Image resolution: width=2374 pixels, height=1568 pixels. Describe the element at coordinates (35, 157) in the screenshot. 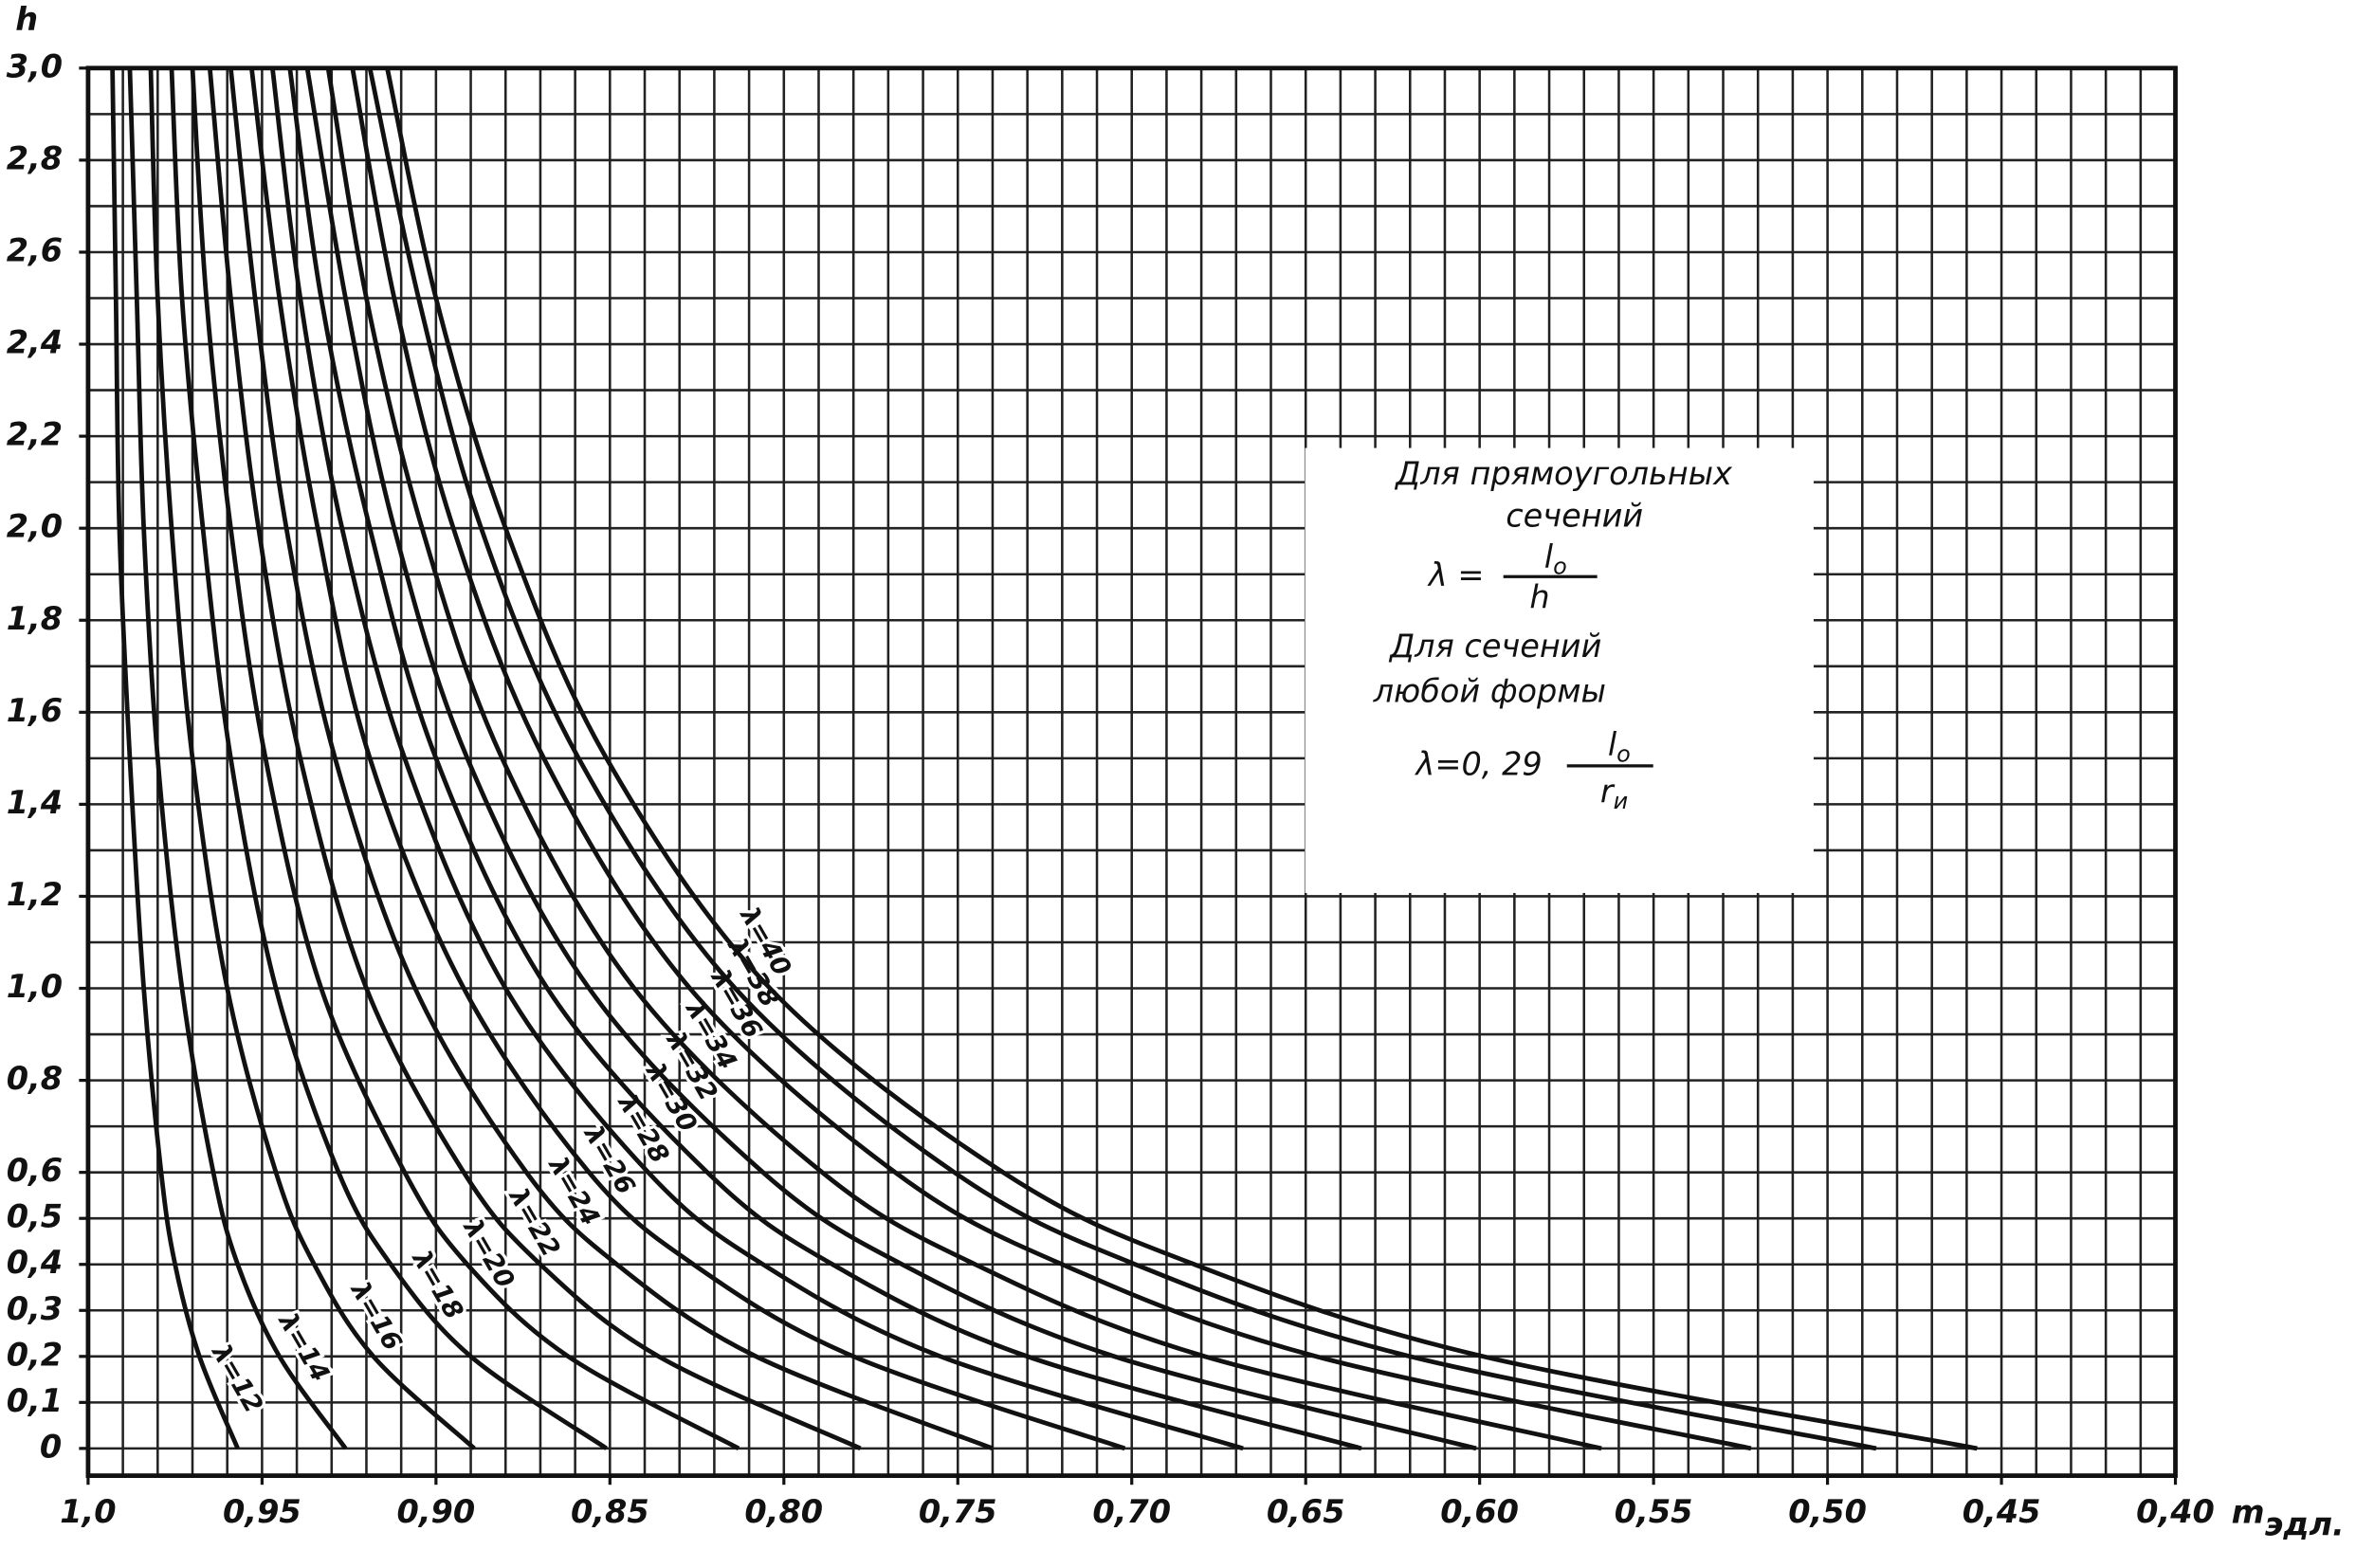

I see `y-tick-label: 2,8` at that location.